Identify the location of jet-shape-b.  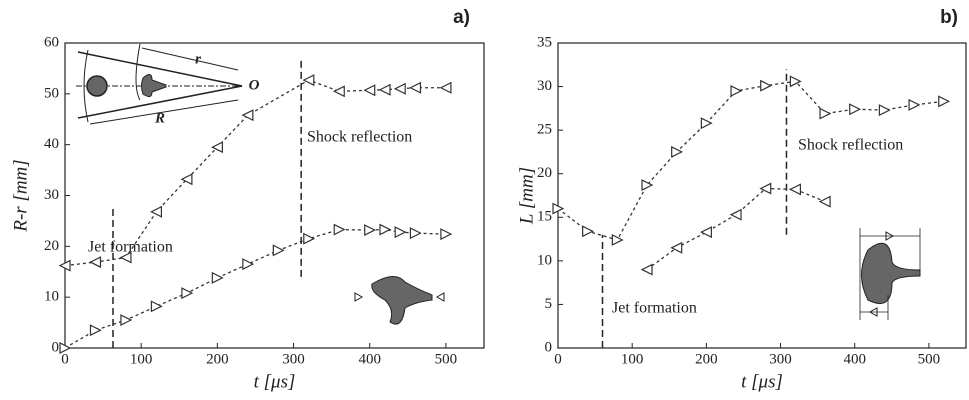
(890, 274).